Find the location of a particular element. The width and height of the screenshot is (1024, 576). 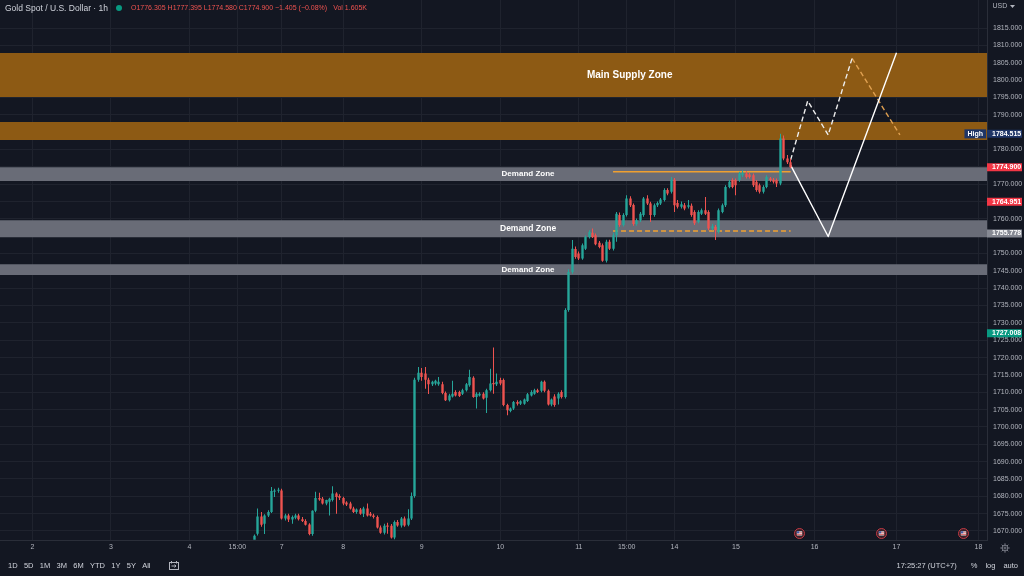

band-label: Main Supply Zone is located at coordinates (629, 74).